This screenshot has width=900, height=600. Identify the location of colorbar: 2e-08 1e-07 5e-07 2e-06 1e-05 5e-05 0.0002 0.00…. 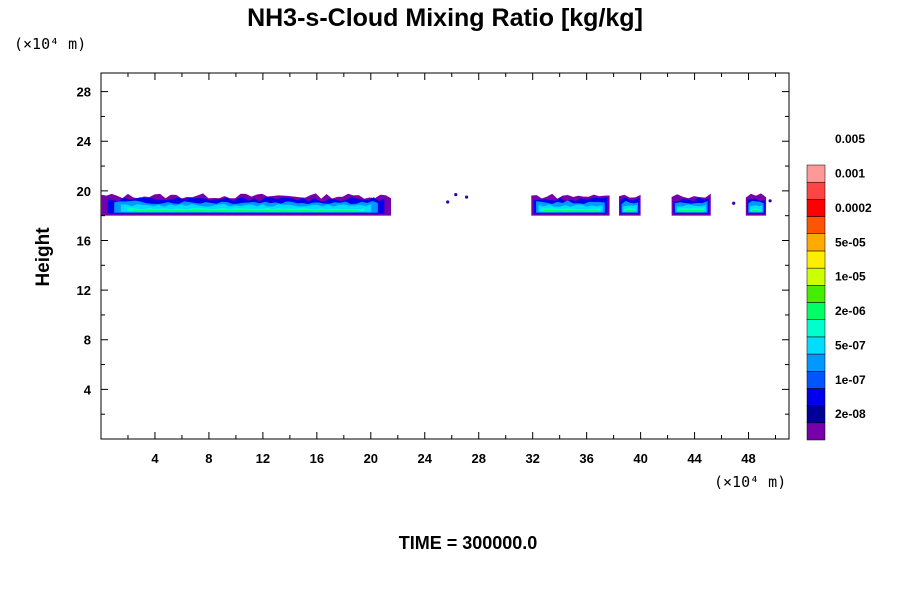
(839, 286).